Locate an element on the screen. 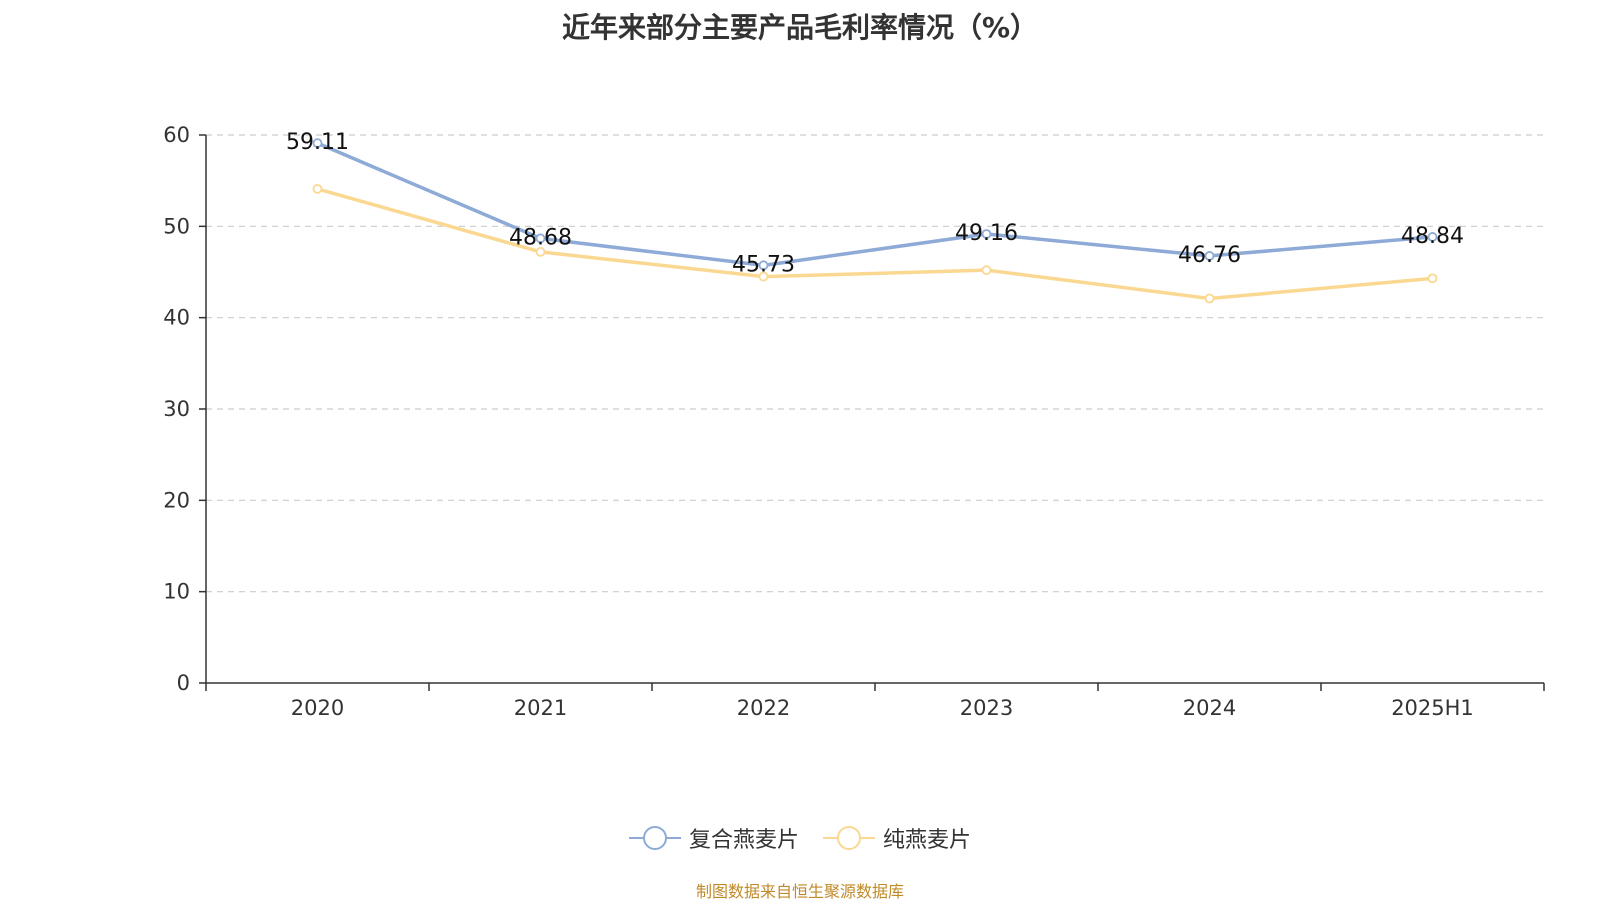  data-label: 59.11 is located at coordinates (317, 142).